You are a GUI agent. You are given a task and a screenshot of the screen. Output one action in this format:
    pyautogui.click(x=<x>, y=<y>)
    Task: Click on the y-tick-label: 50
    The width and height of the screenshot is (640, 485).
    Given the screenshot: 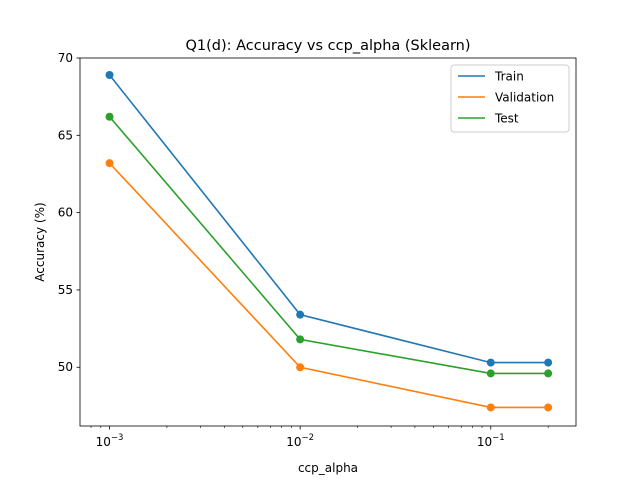 What is the action you would take?
    pyautogui.click(x=65, y=367)
    